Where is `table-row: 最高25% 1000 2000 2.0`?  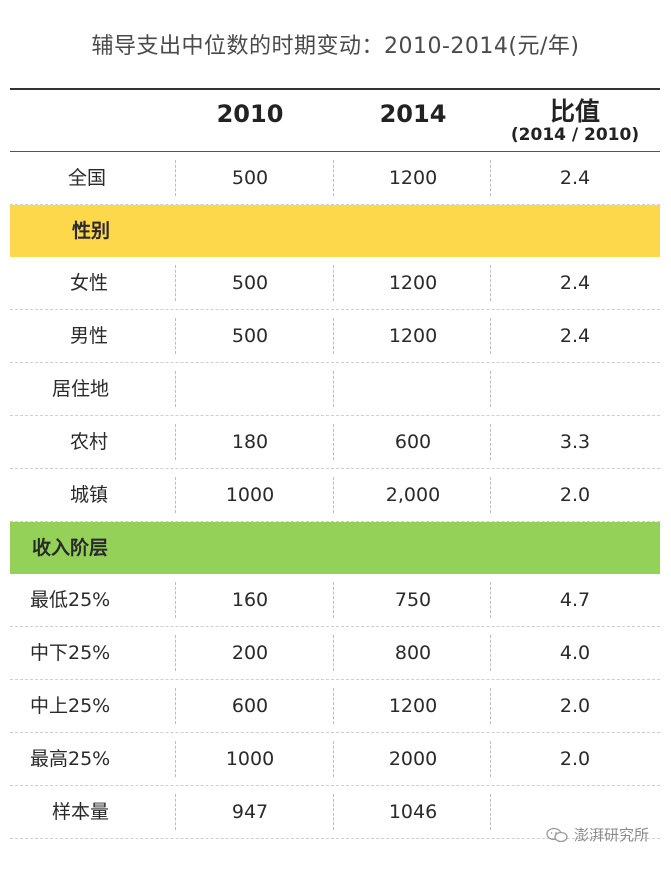 table-row: 最高25% 1000 2000 2.0 is located at coordinates (335, 759).